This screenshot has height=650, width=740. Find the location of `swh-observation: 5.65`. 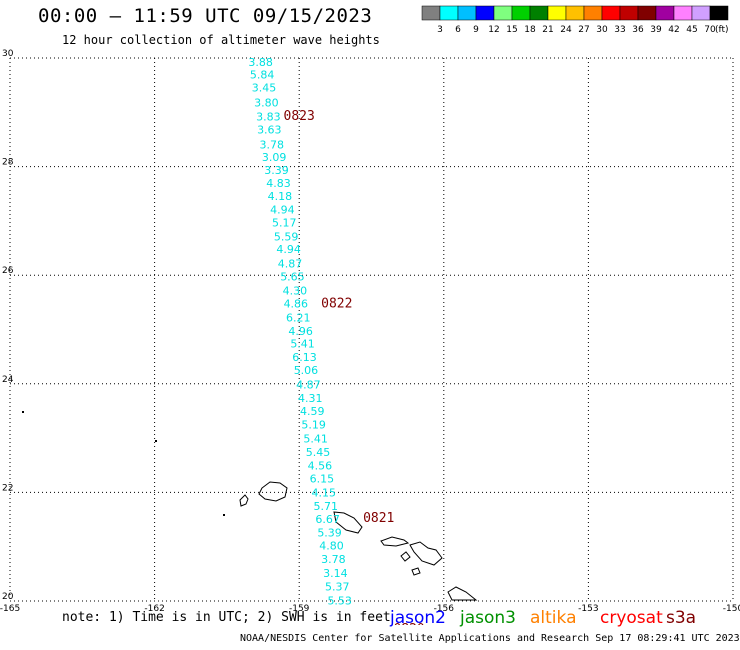

swh-observation: 5.65 is located at coordinates (292, 276).